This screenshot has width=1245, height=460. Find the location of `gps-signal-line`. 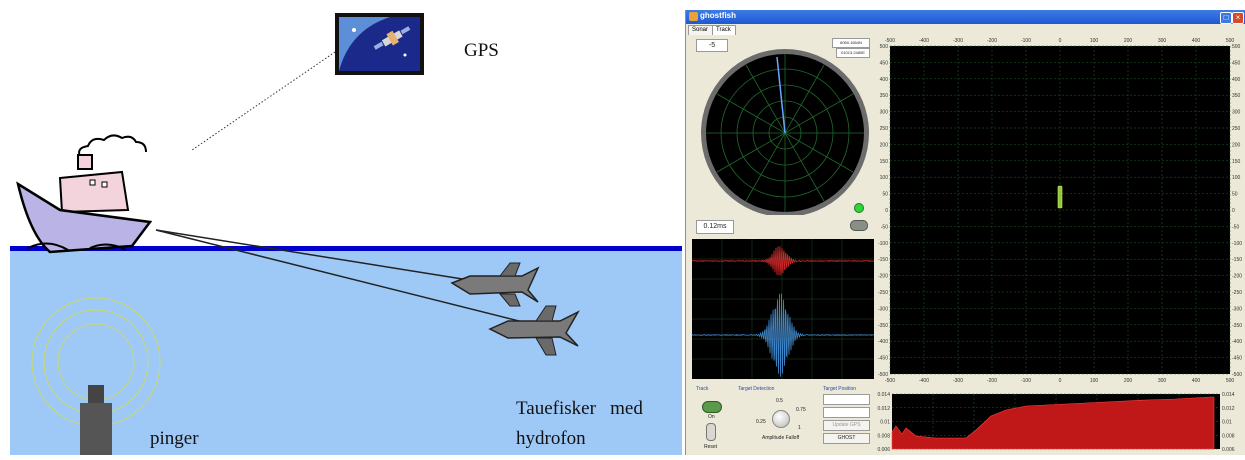

gps-signal-line is located at coordinates (263, 101).